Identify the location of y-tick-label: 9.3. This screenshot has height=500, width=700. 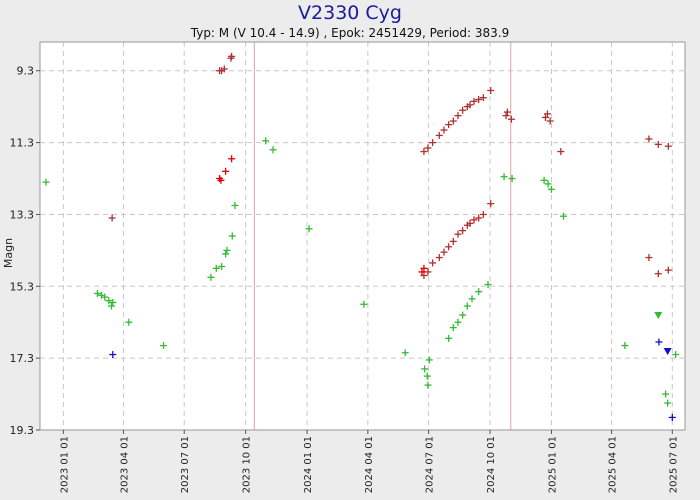
(26, 71).